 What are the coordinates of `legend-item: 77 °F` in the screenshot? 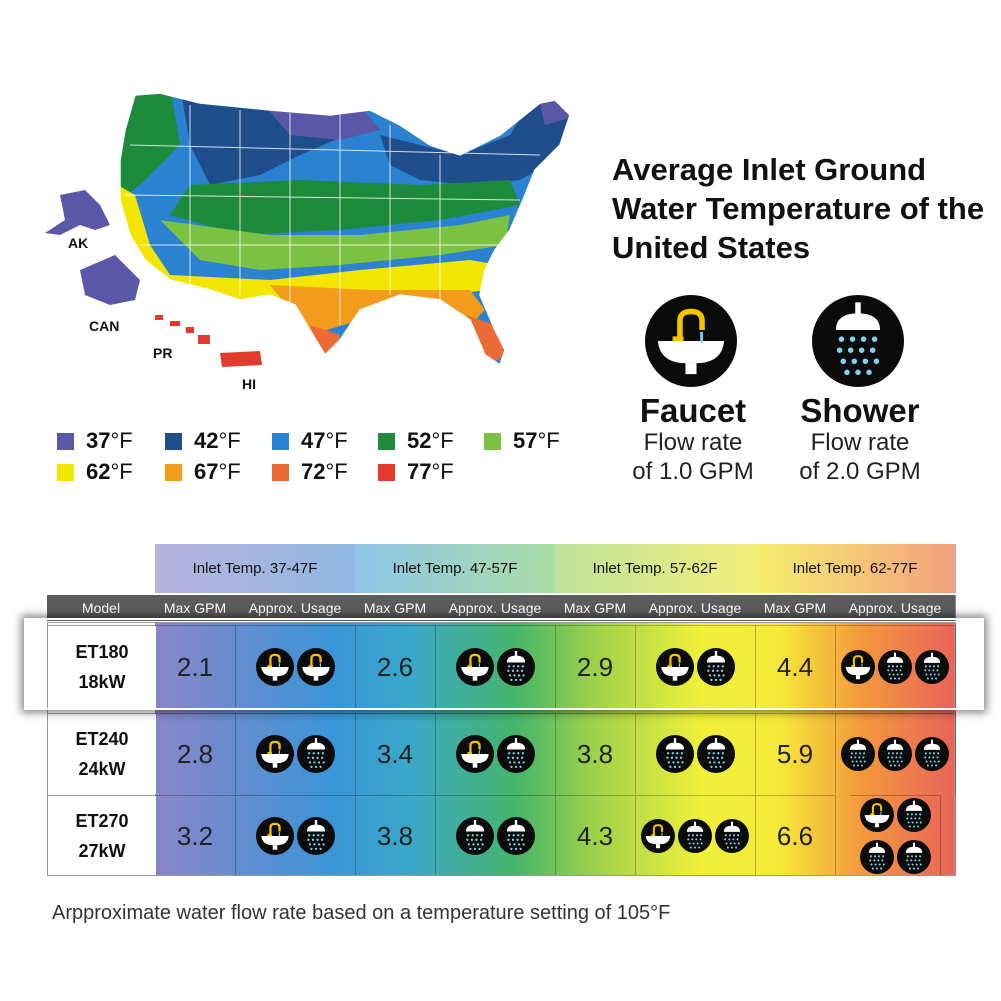 It's located at (416, 472).